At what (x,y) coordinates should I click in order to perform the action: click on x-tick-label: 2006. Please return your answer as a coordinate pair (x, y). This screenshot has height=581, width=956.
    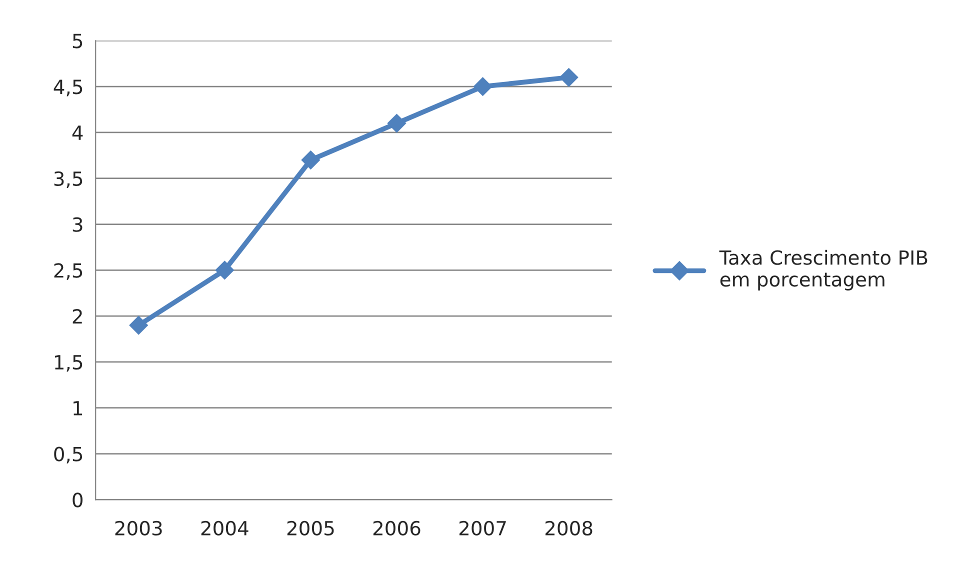
    Looking at the image, I should click on (396, 528).